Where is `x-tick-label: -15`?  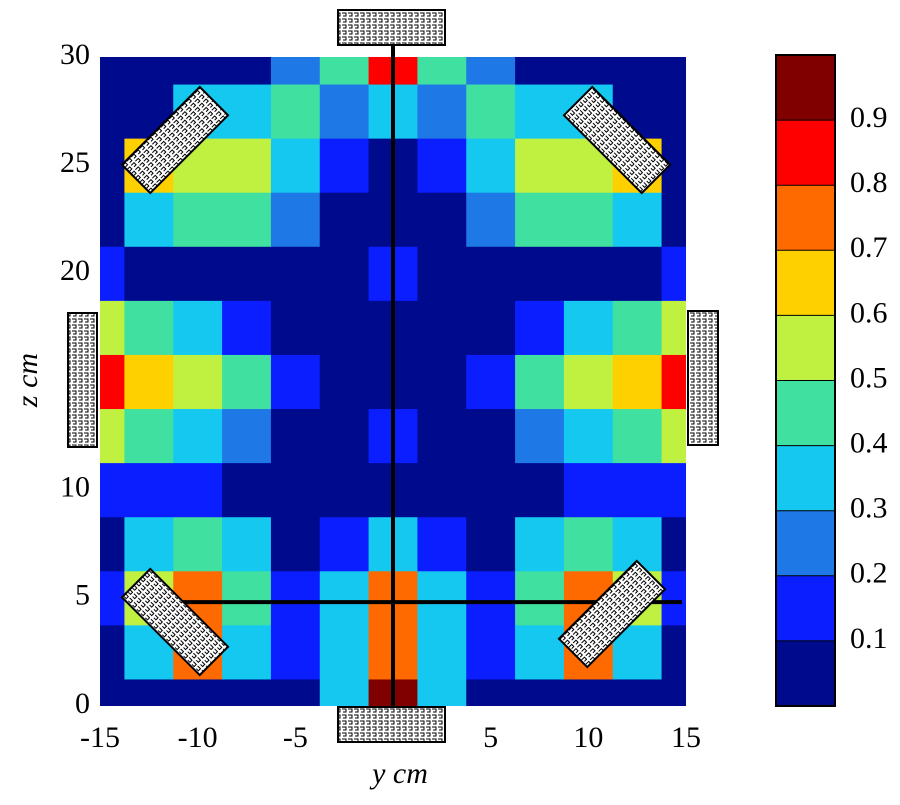
x-tick-label: -15 is located at coordinates (100, 737).